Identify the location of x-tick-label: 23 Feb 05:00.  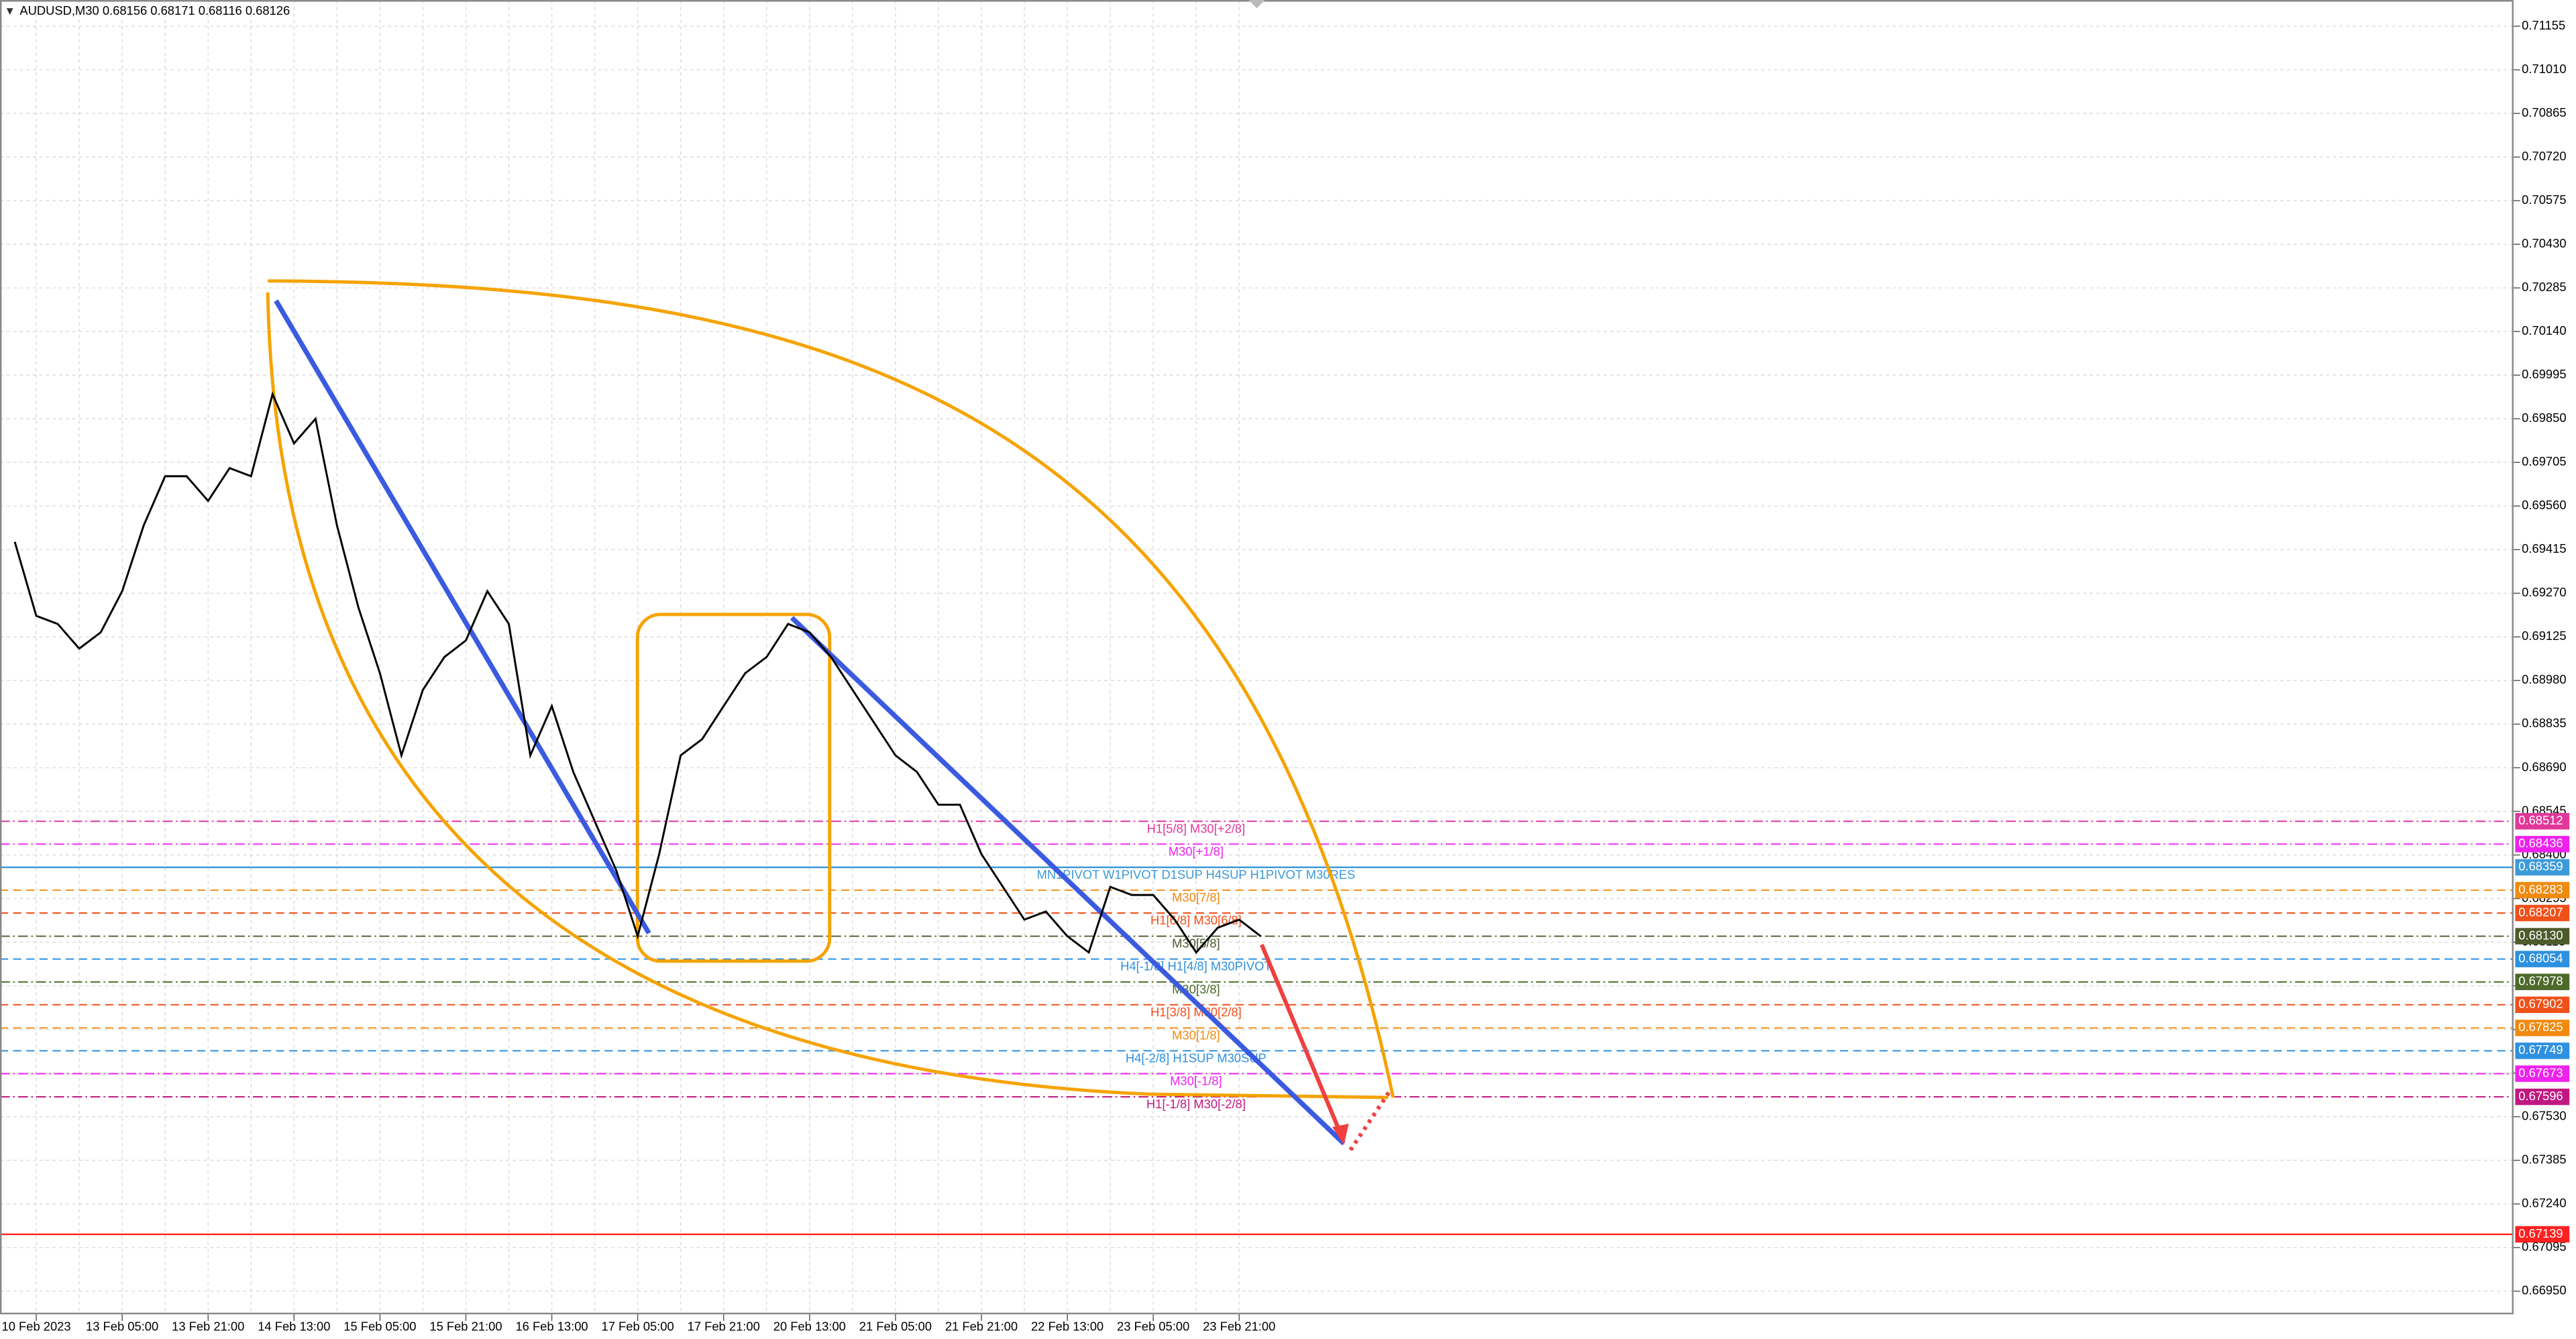
(1153, 1327).